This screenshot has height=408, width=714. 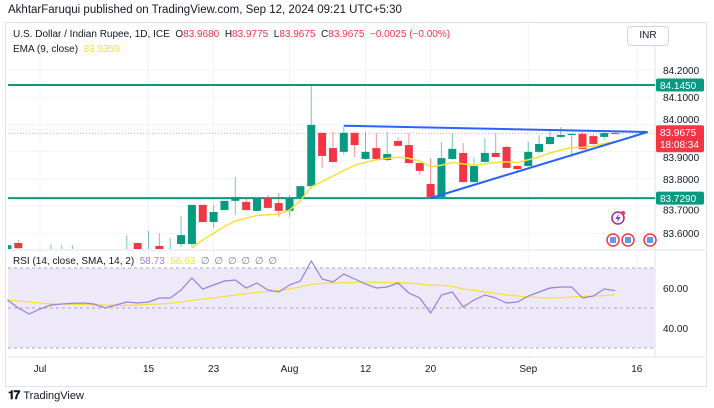 What do you see at coordinates (648, 36) in the screenshot?
I see `currency-button: INR` at bounding box center [648, 36].